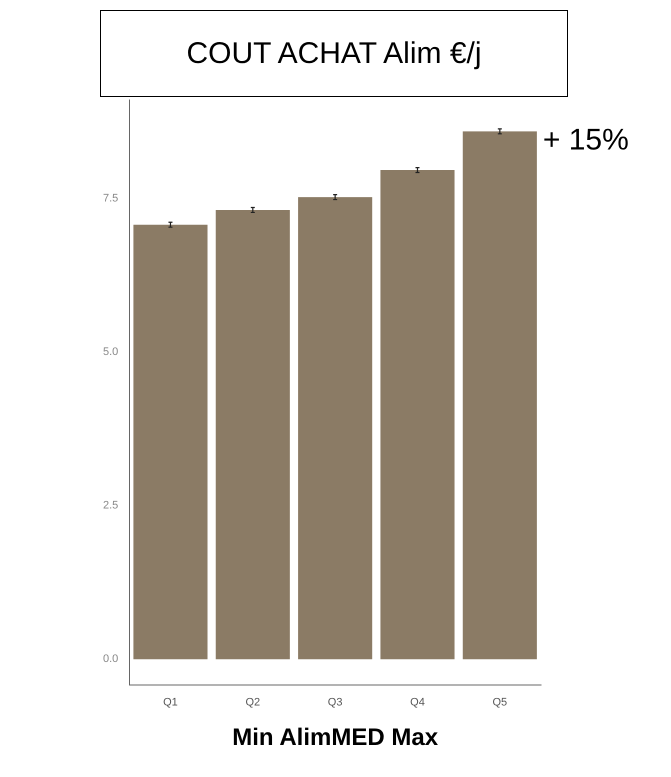  What do you see at coordinates (335, 702) in the screenshot?
I see `x-tick-label: Q3` at bounding box center [335, 702].